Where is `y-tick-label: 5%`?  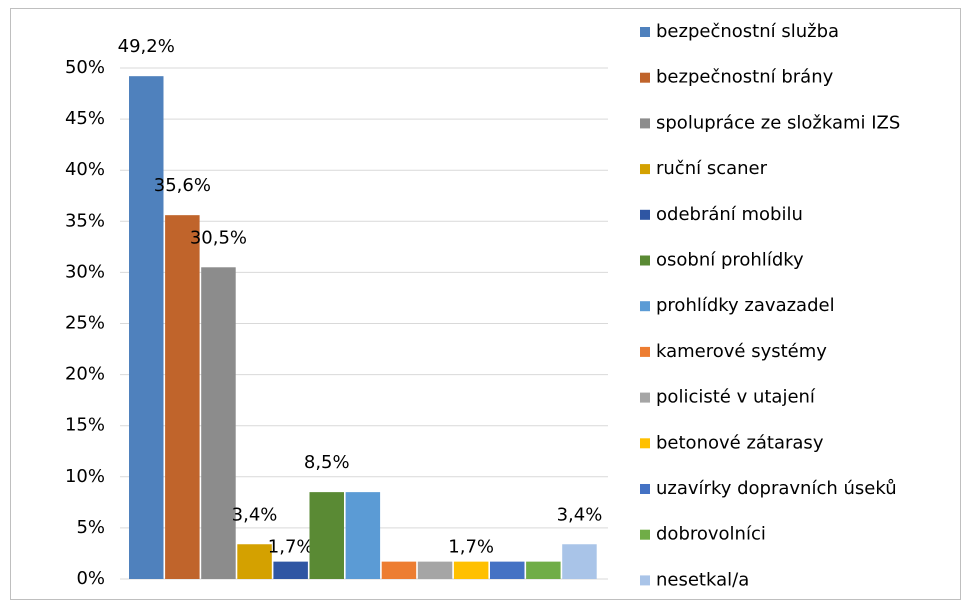
y-tick-label: 5% is located at coordinates (90, 527).